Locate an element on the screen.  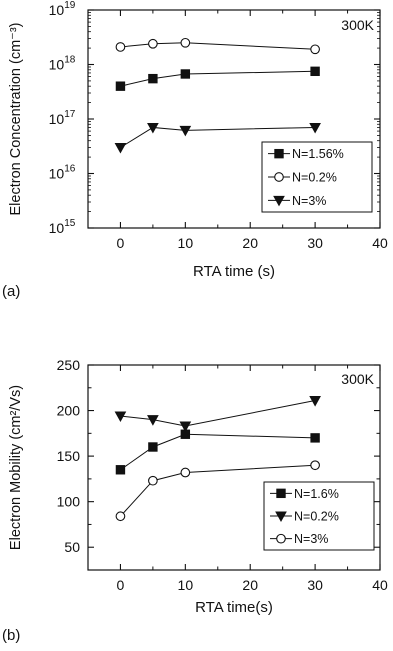
y-tick-label: 1016 is located at coordinates (62, 173).